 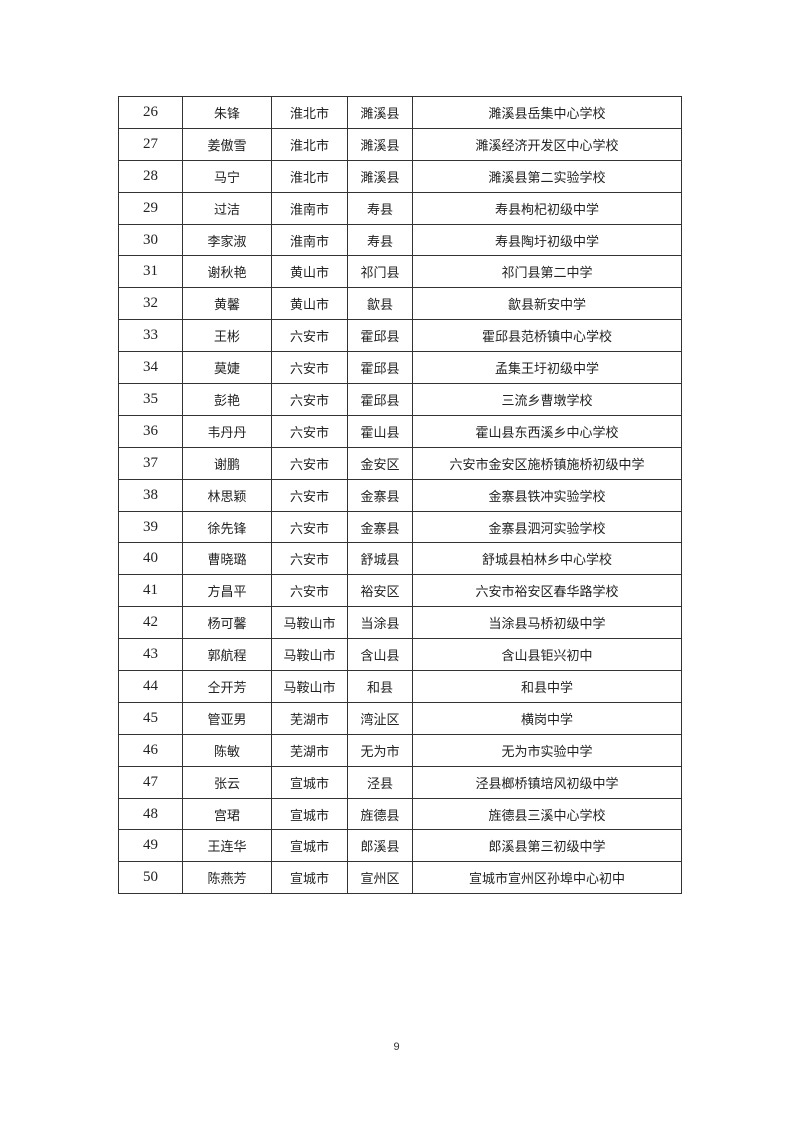 What do you see at coordinates (547, 208) in the screenshot?
I see `school-cell: 寿县枸杞初级中学` at bounding box center [547, 208].